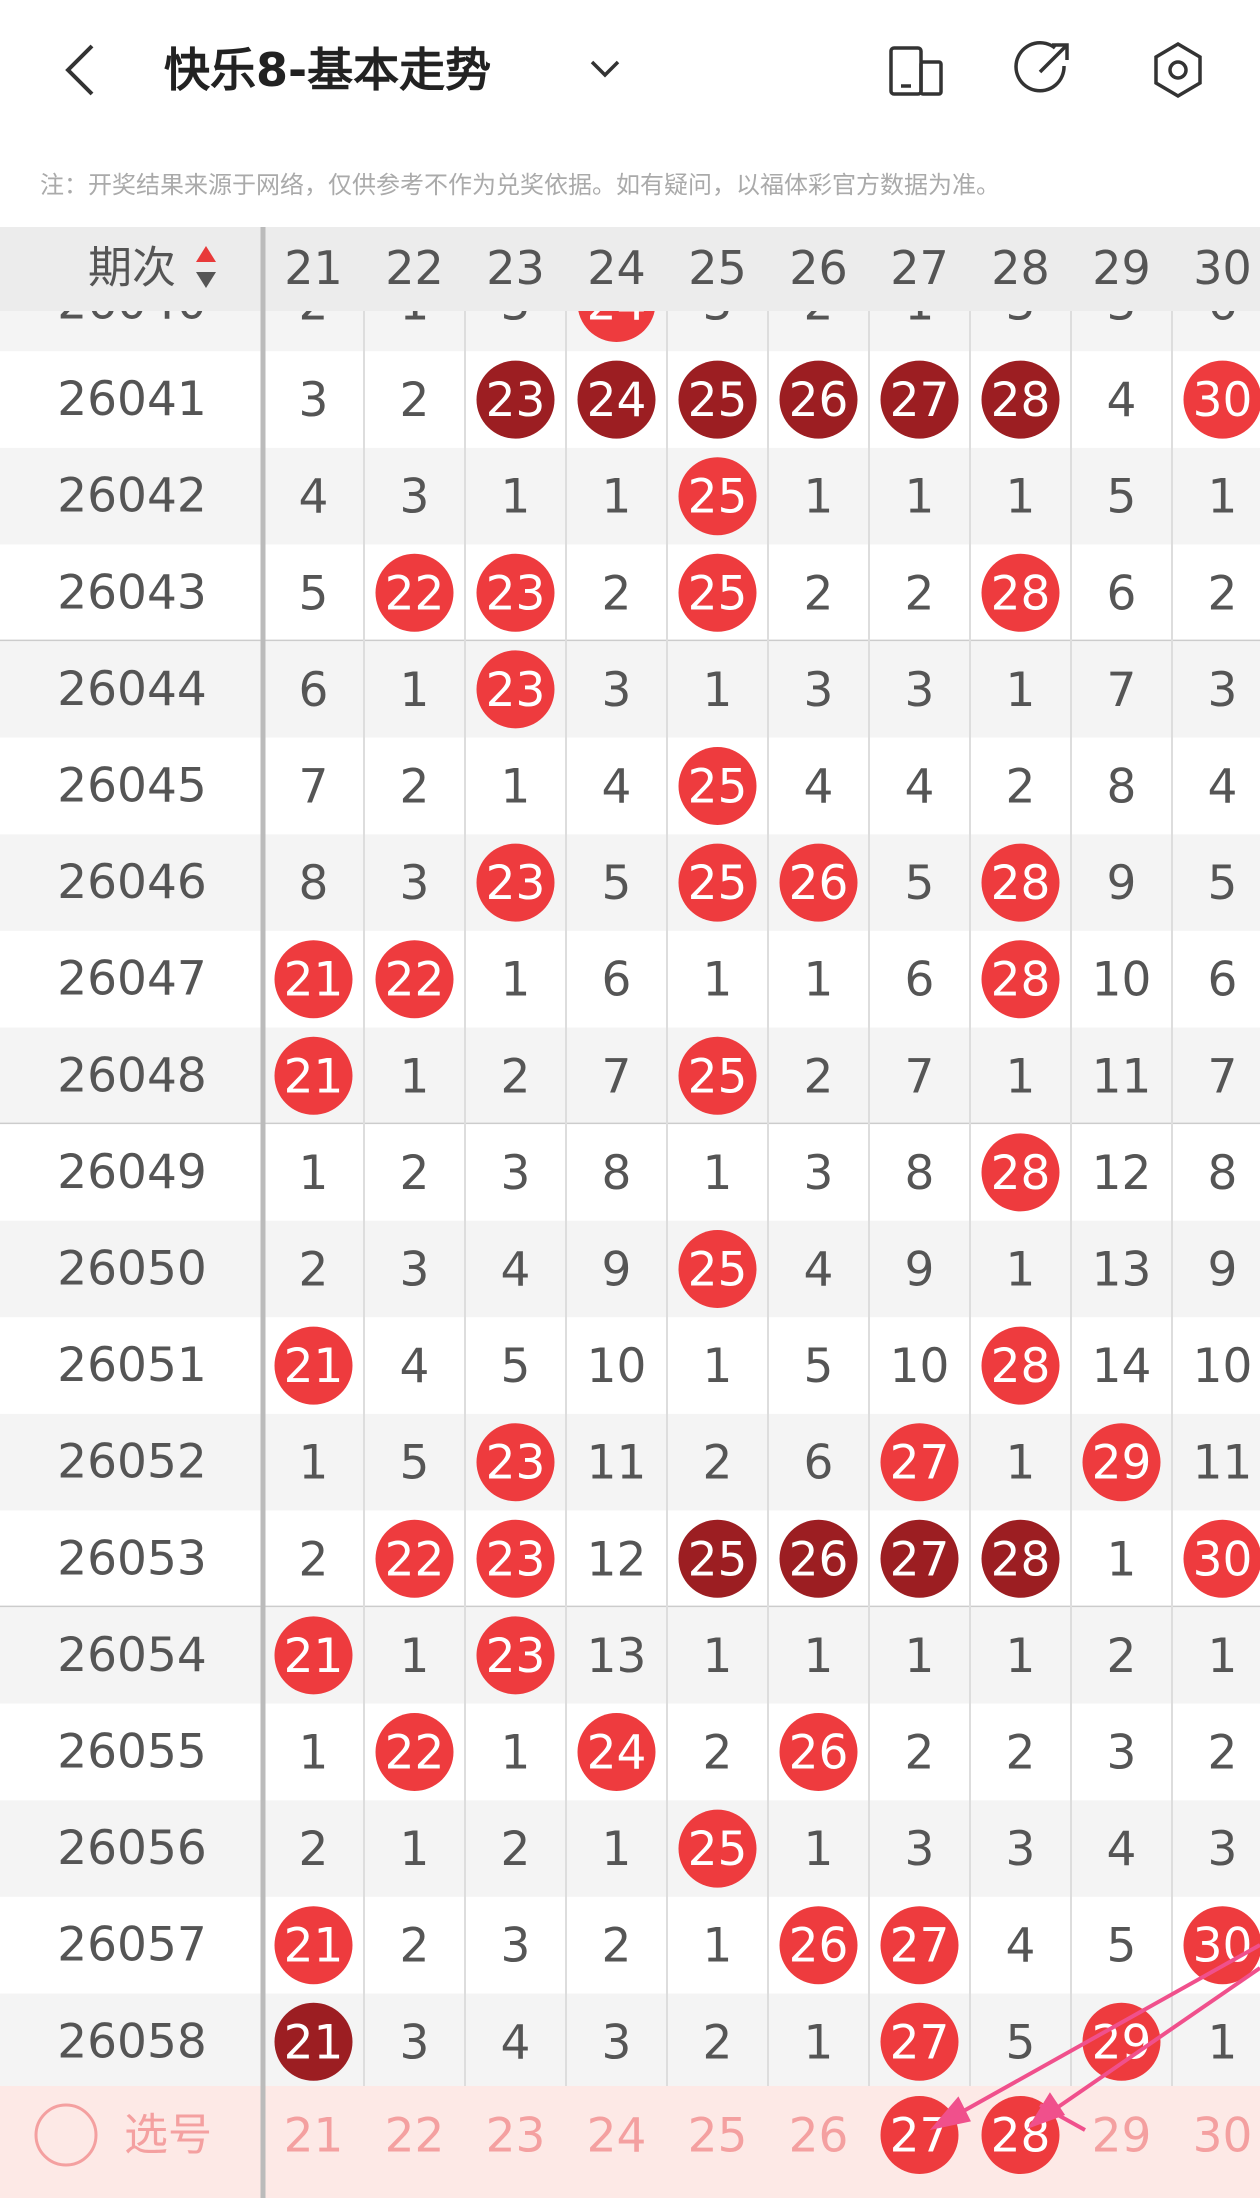 The width and height of the screenshot is (1260, 2198). I want to click on back-button, so click(79, 70).